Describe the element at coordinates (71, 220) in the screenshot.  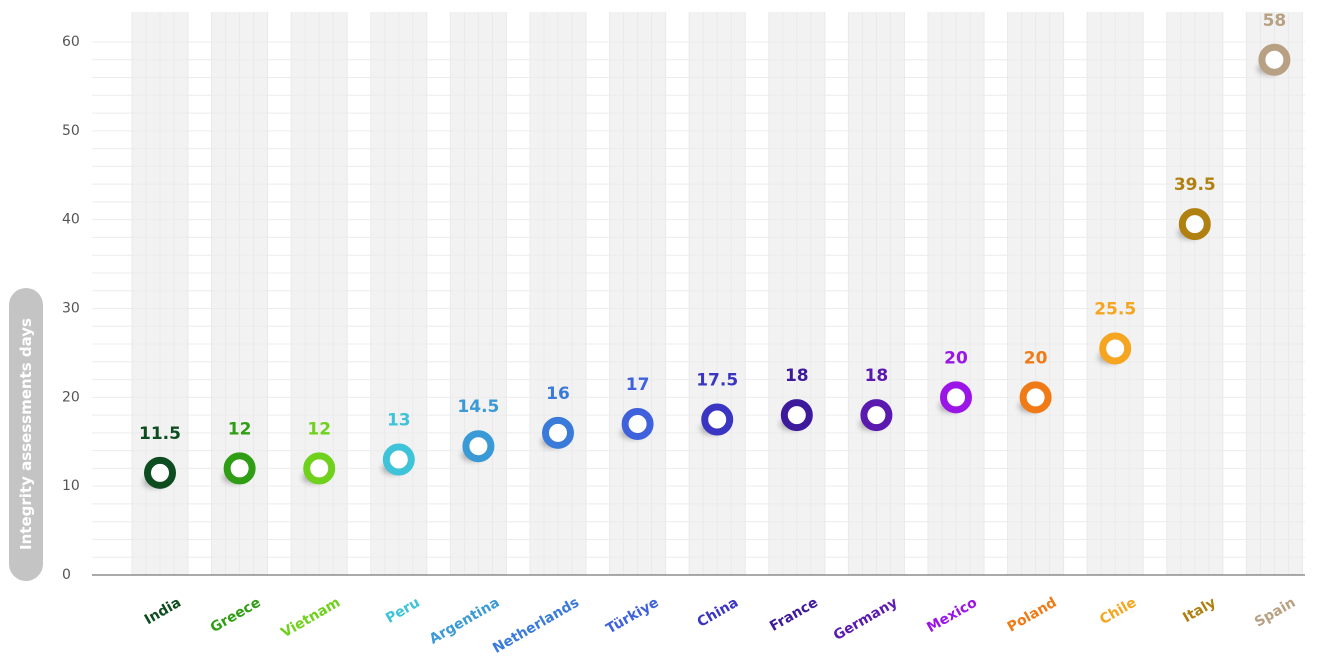
I see `y-tick-label: 40` at that location.